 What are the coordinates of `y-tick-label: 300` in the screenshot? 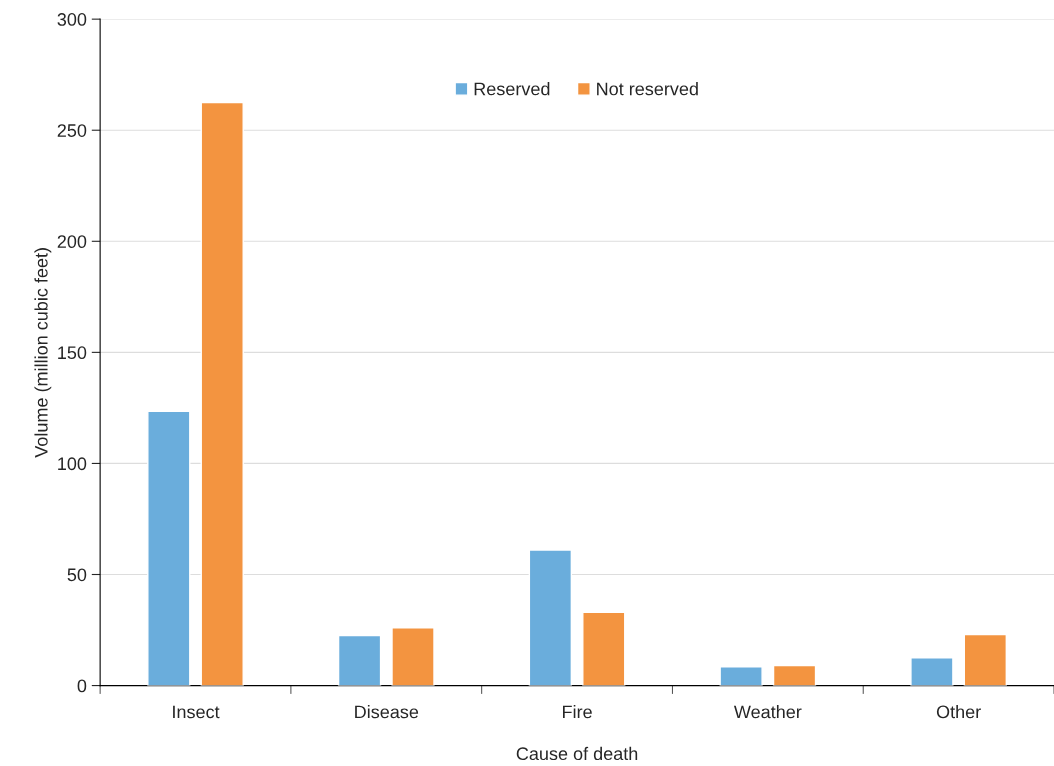 It's located at (72, 19).